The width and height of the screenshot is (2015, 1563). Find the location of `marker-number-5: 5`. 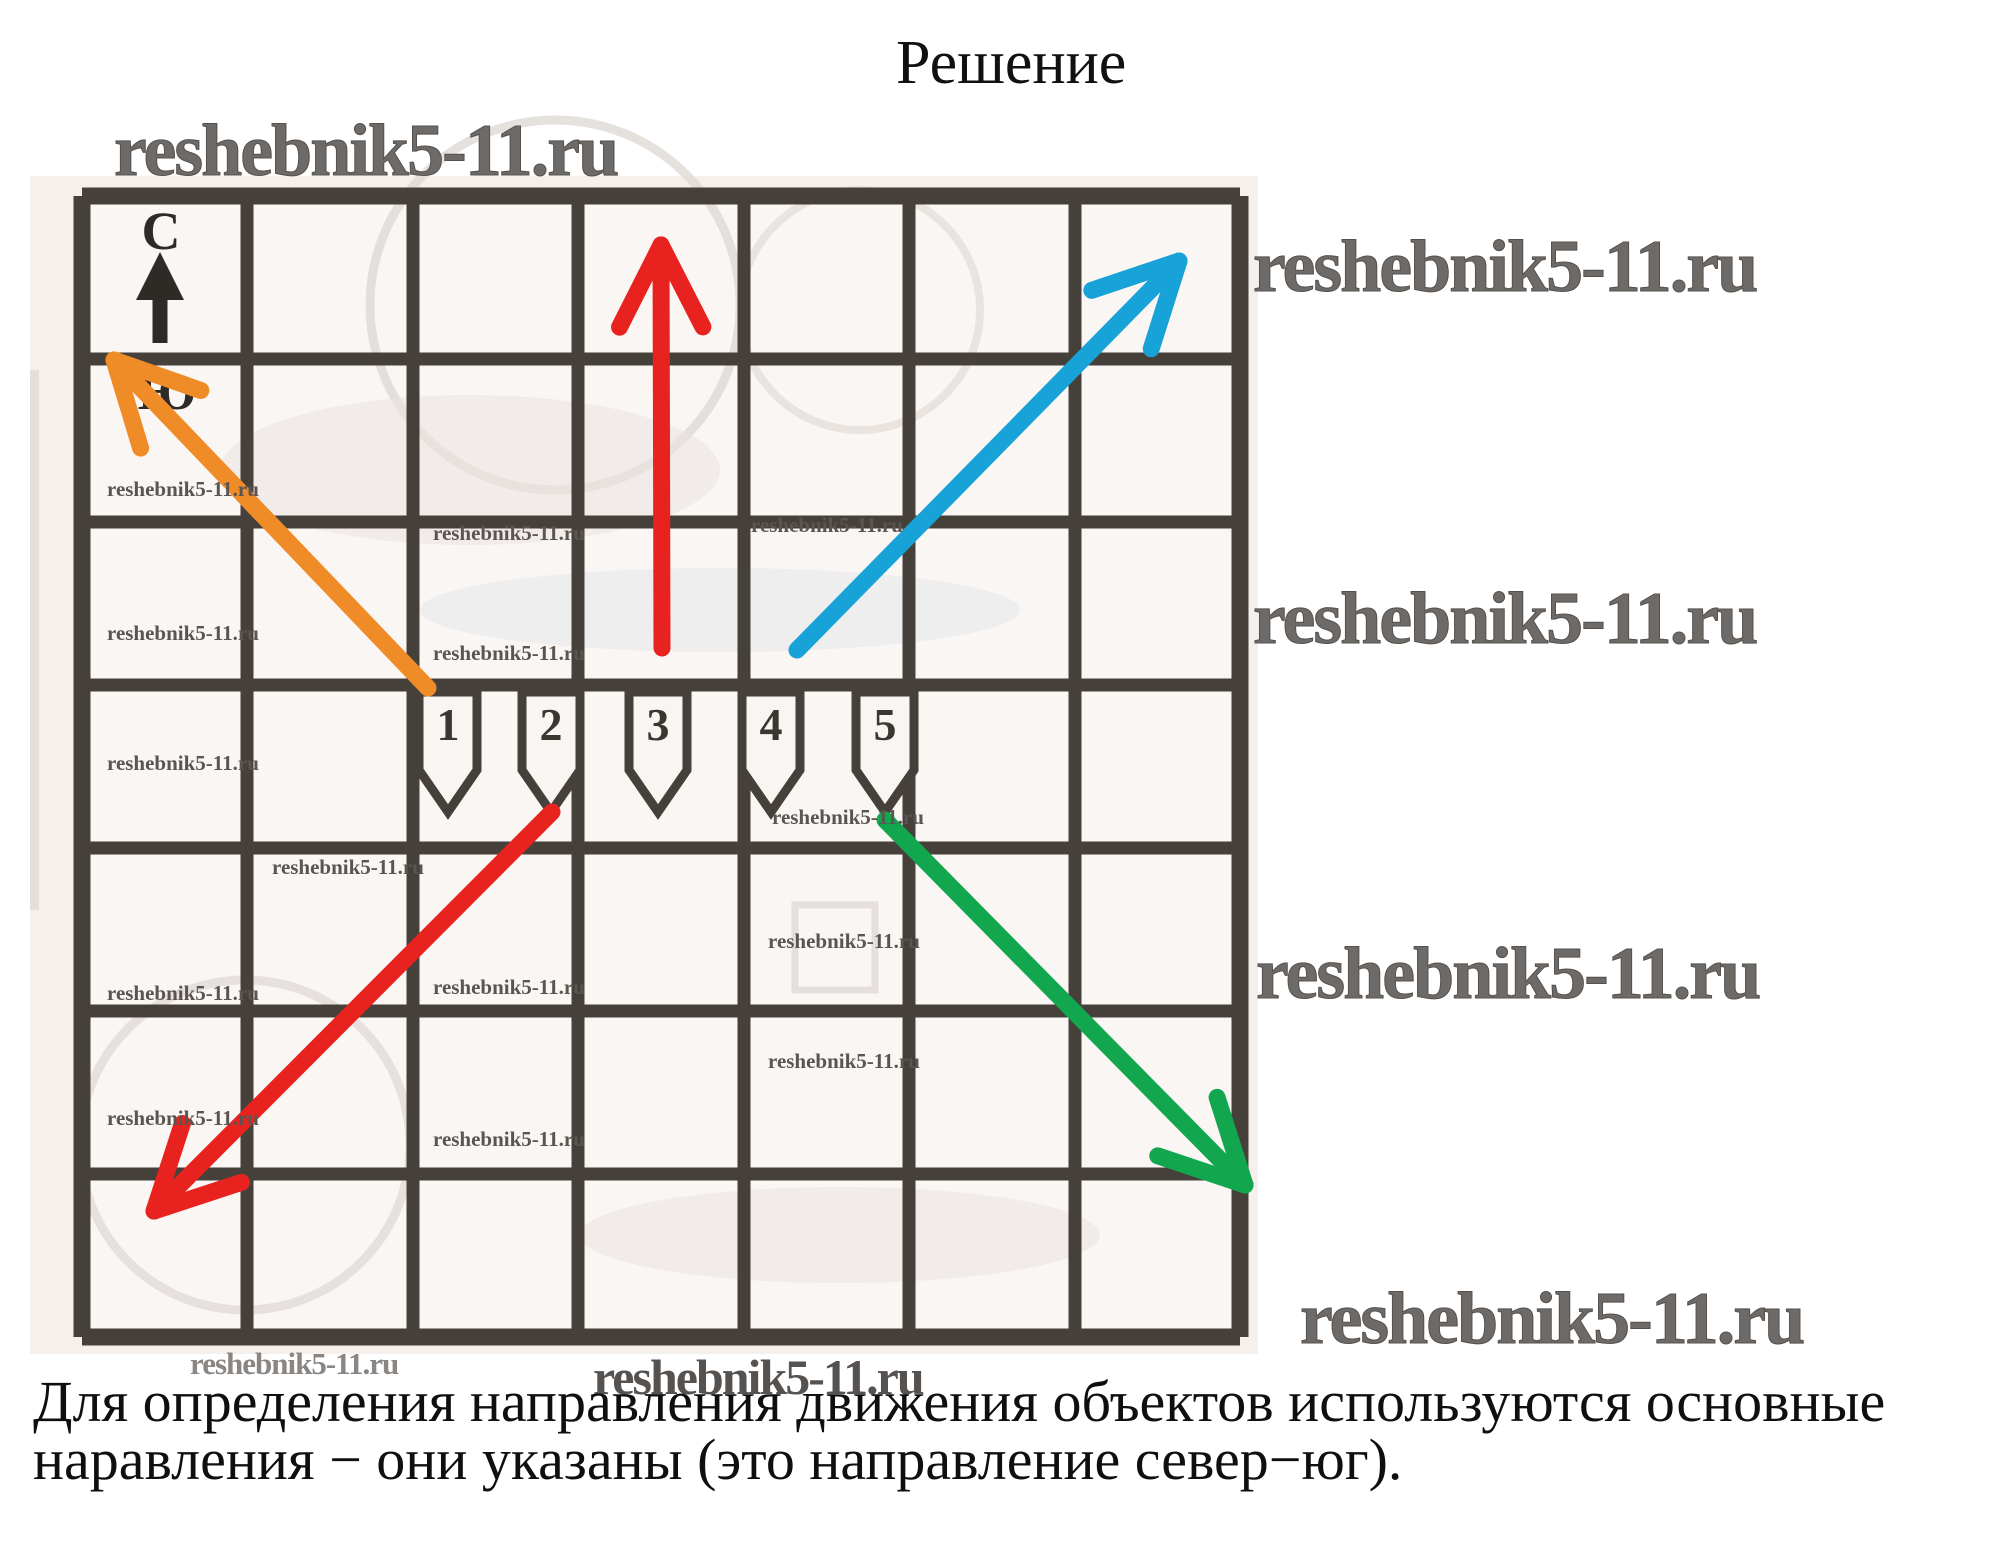

marker-number-5: 5 is located at coordinates (885, 724).